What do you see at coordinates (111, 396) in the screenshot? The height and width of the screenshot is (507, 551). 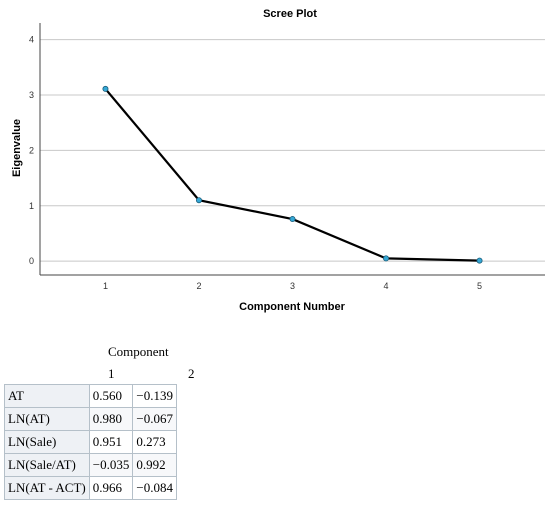 I see `component-1-value: 0.560` at bounding box center [111, 396].